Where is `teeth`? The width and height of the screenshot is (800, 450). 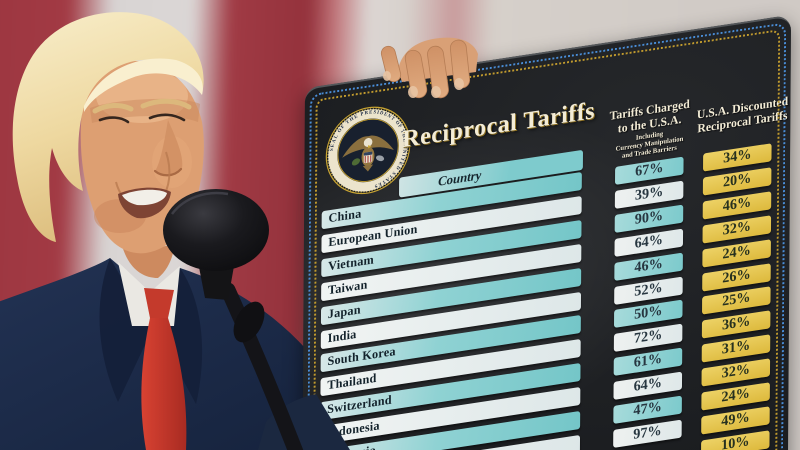 teeth is located at coordinates (144, 197).